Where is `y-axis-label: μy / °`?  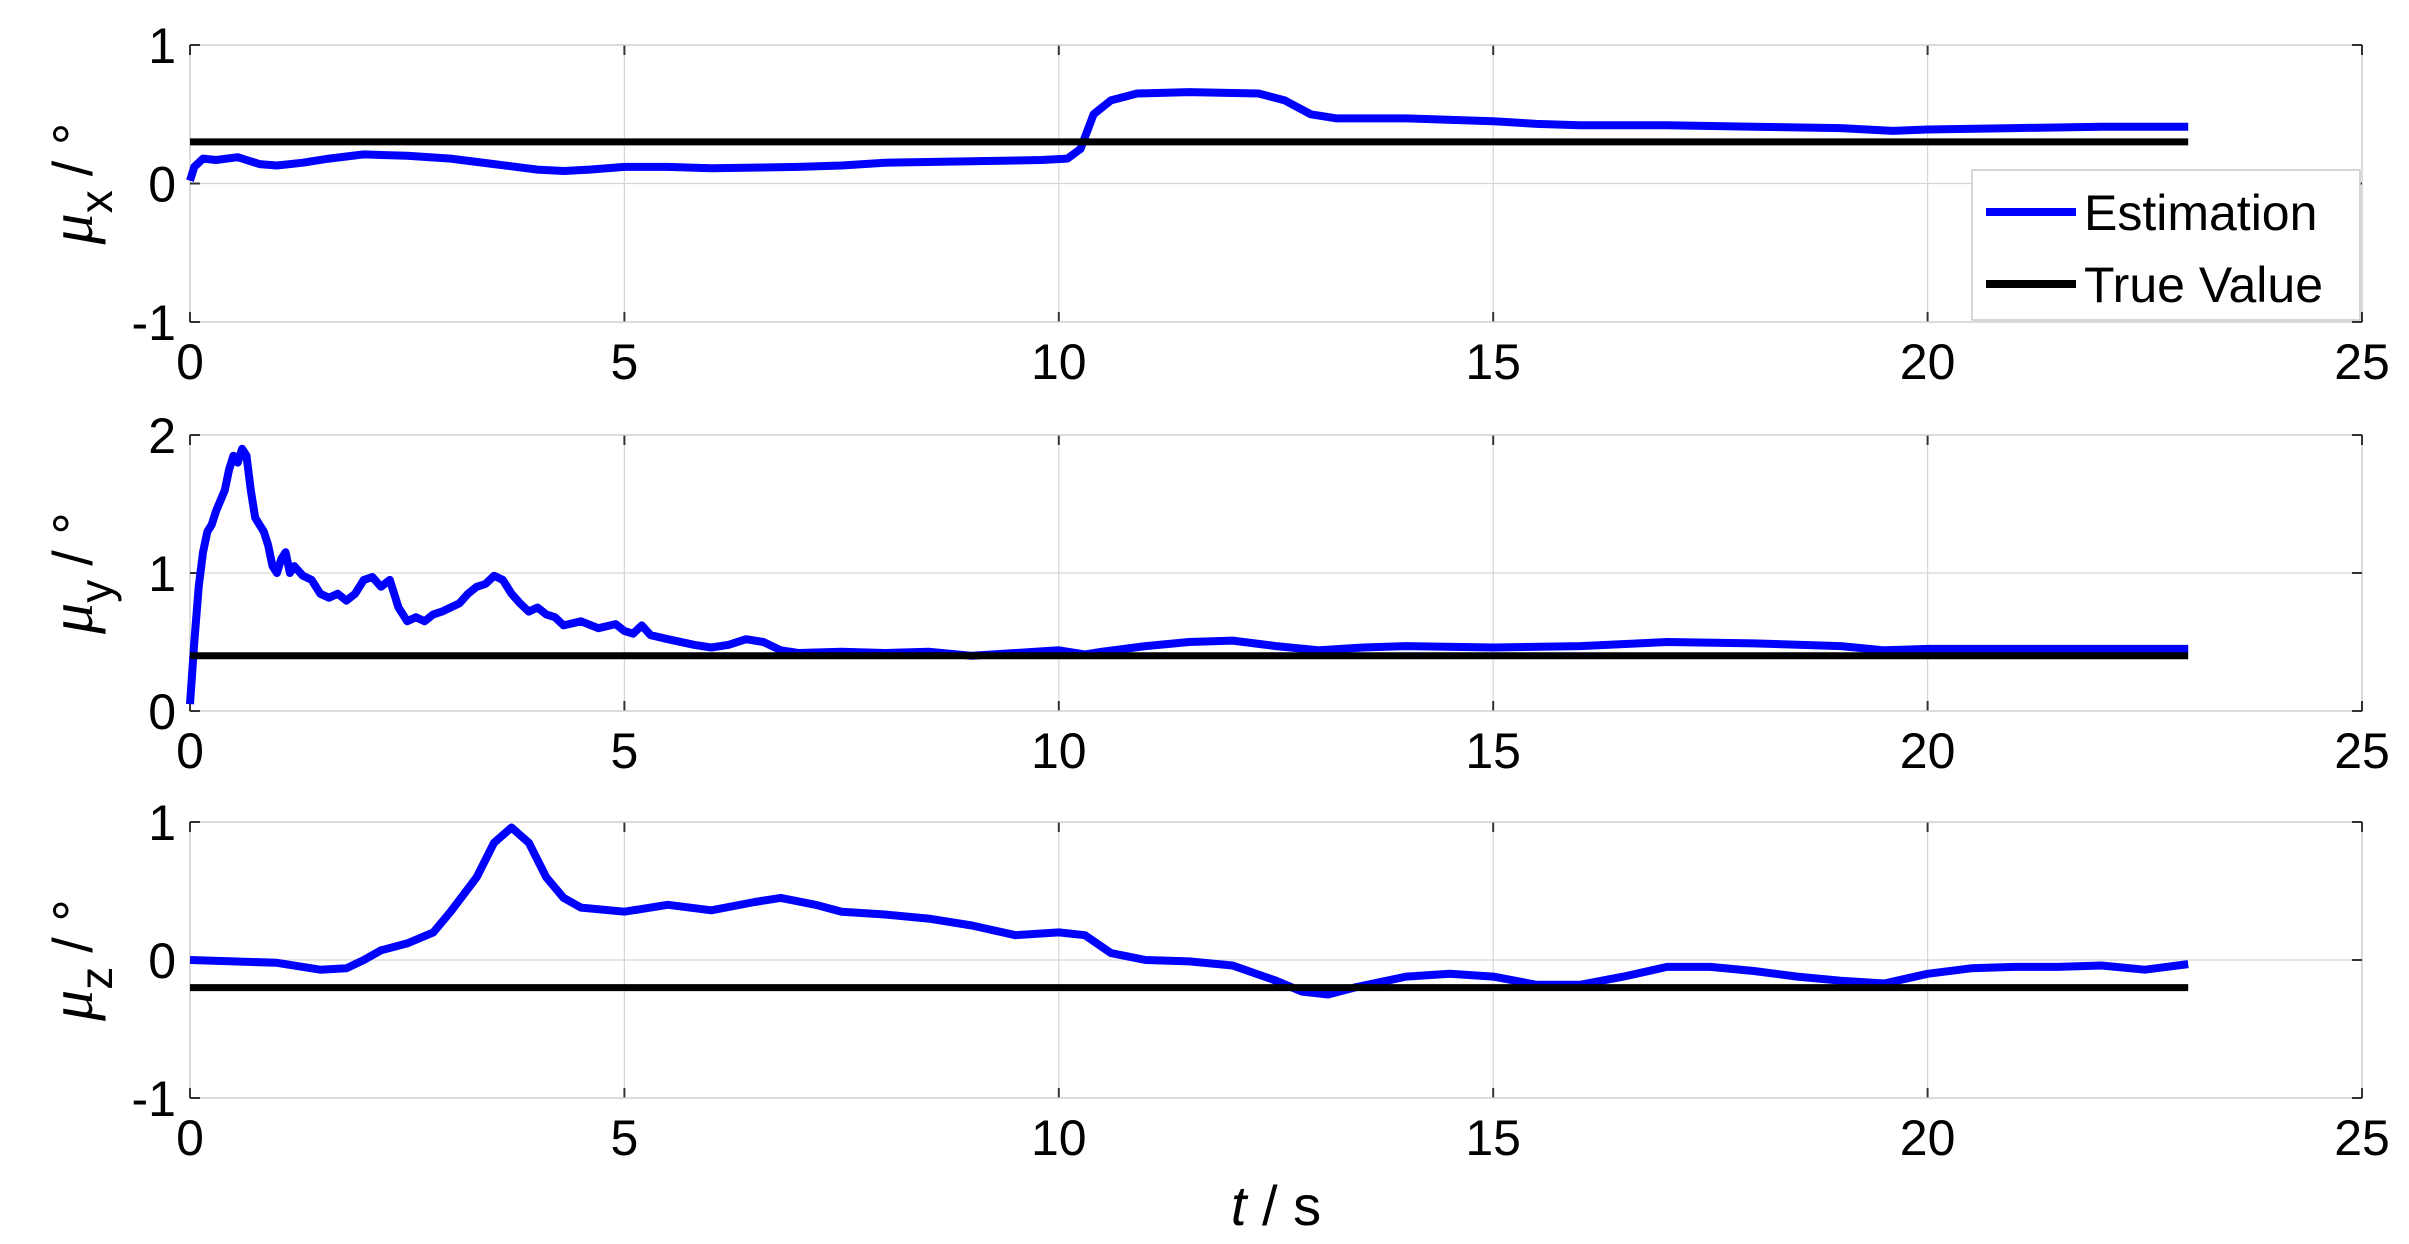 y-axis-label: μy / ° is located at coordinates (80, 573).